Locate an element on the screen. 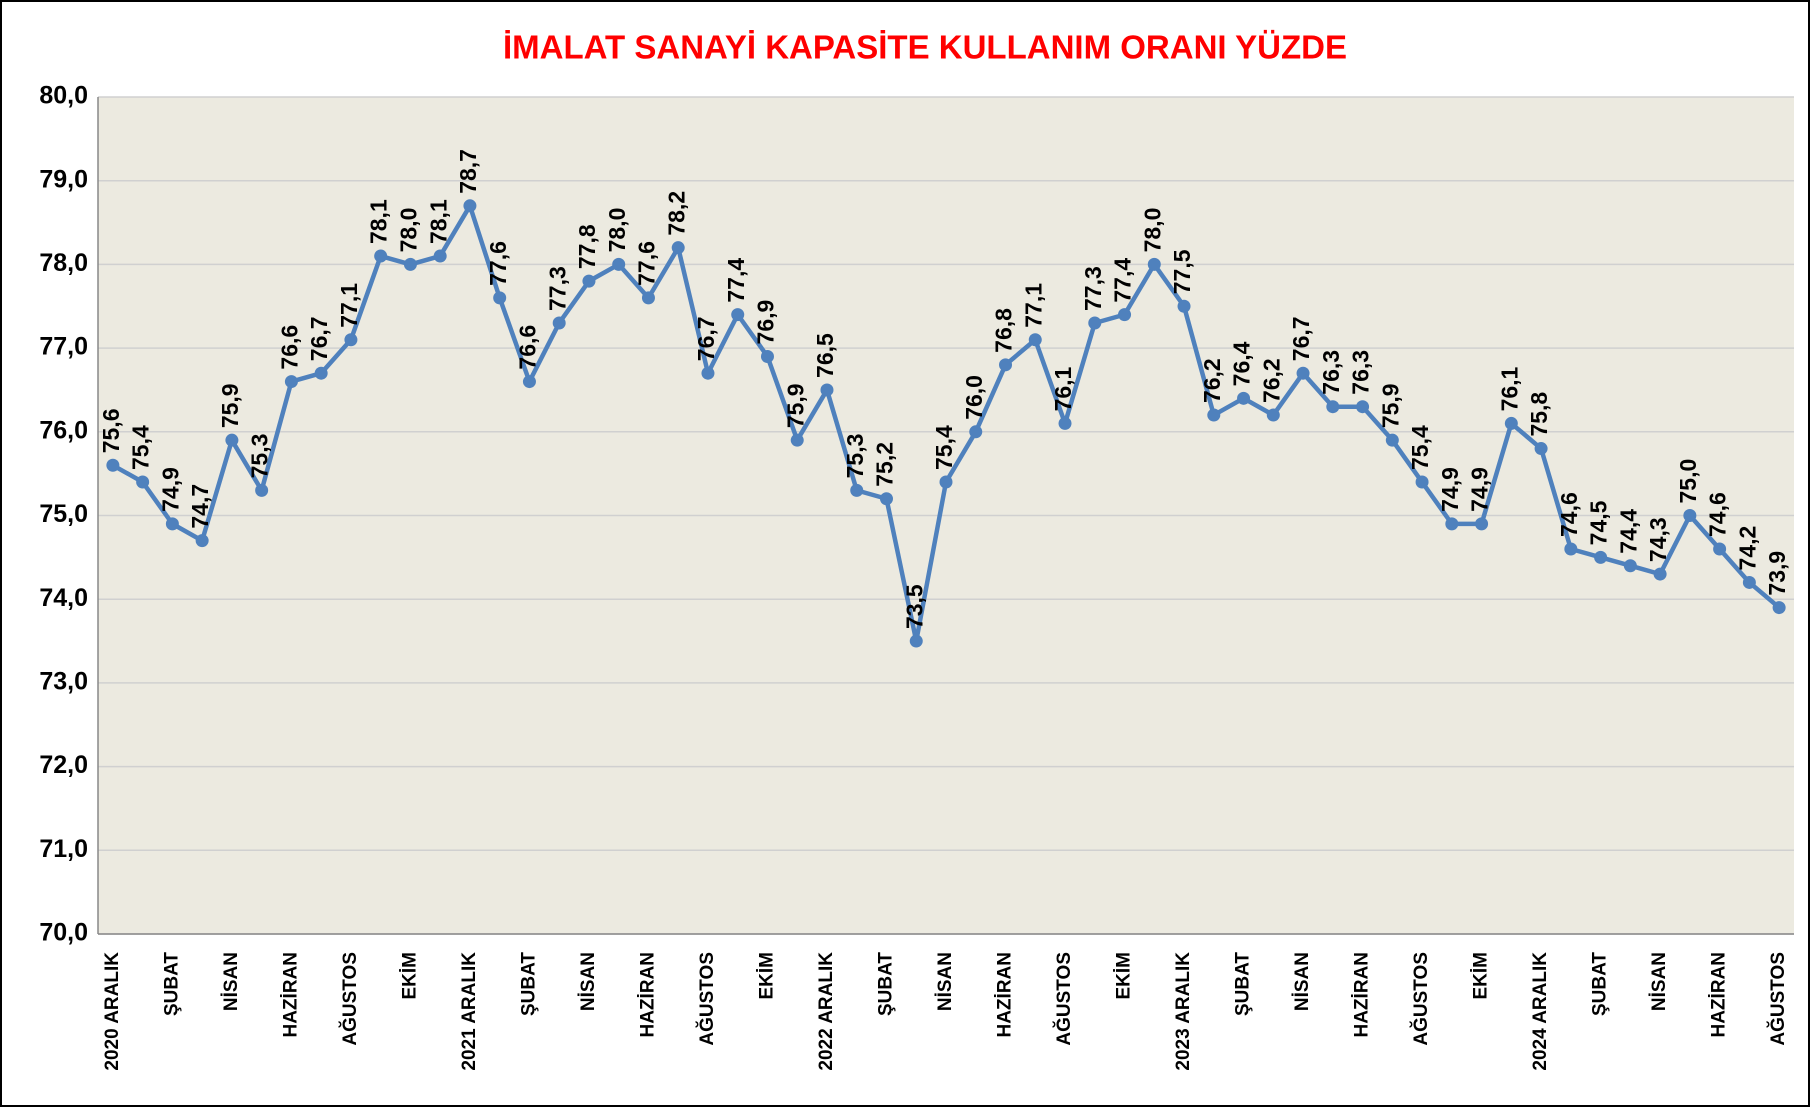  data-label: 76,0 is located at coordinates (974, 397).